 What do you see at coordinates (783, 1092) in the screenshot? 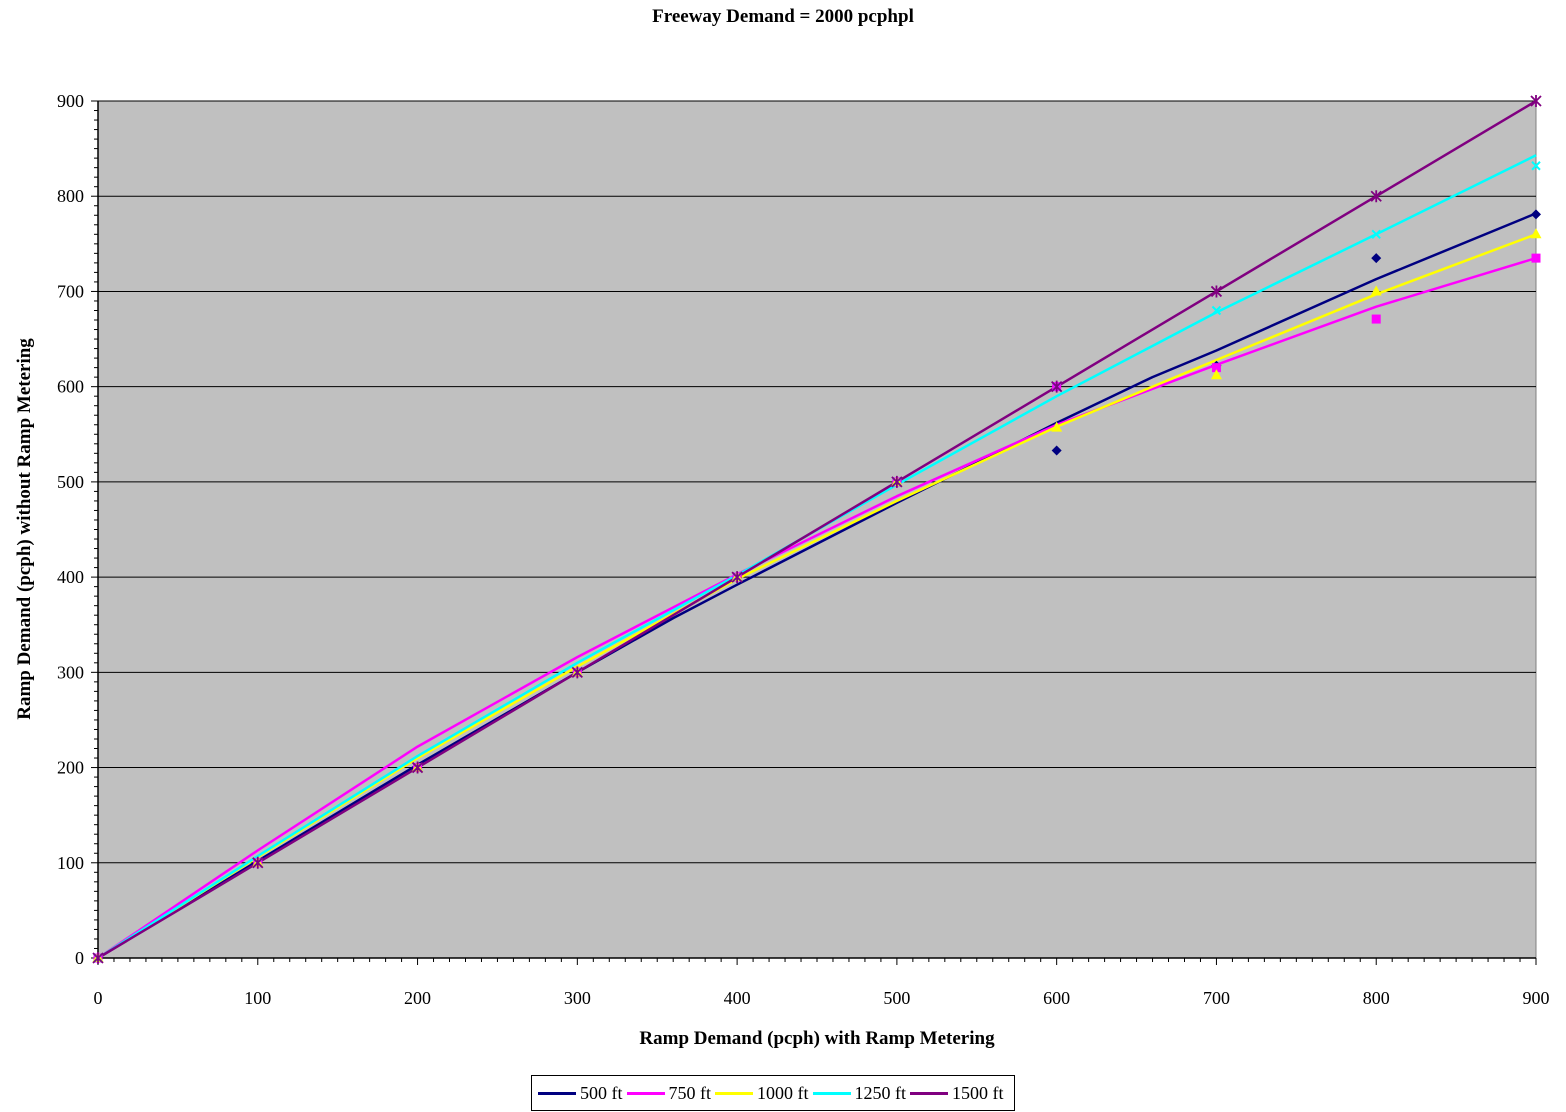
I see `legend-label: 1000 ft` at bounding box center [783, 1092].